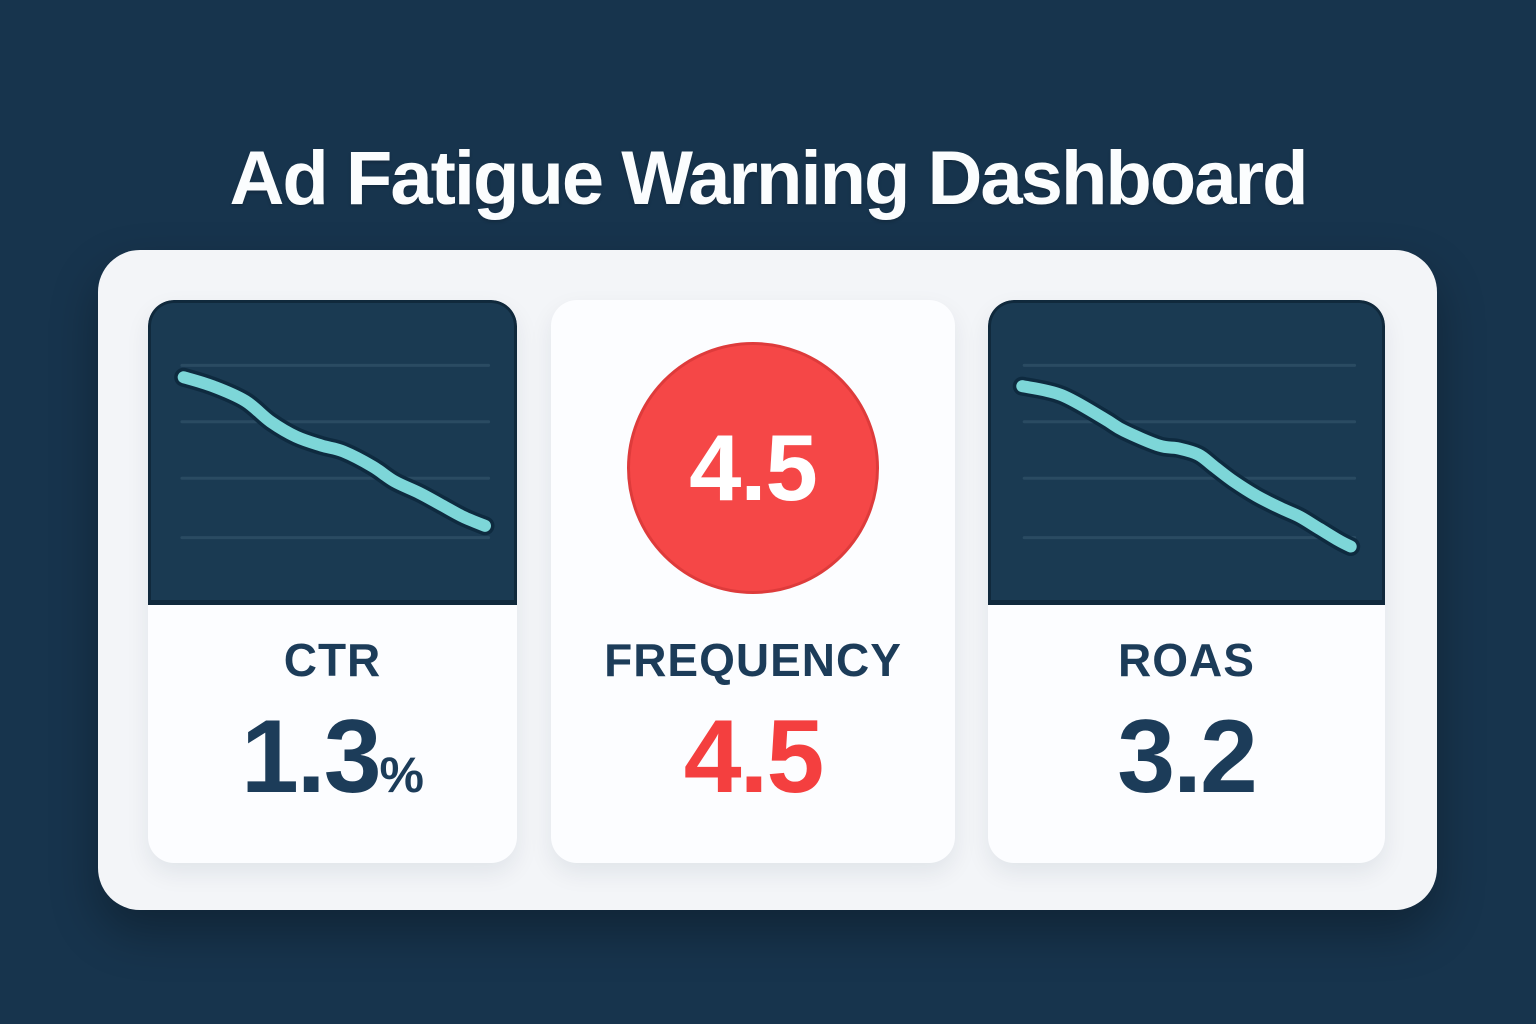 The image size is (1536, 1024). Describe the element at coordinates (332, 660) in the screenshot. I see `ctr-label: CTR` at that location.